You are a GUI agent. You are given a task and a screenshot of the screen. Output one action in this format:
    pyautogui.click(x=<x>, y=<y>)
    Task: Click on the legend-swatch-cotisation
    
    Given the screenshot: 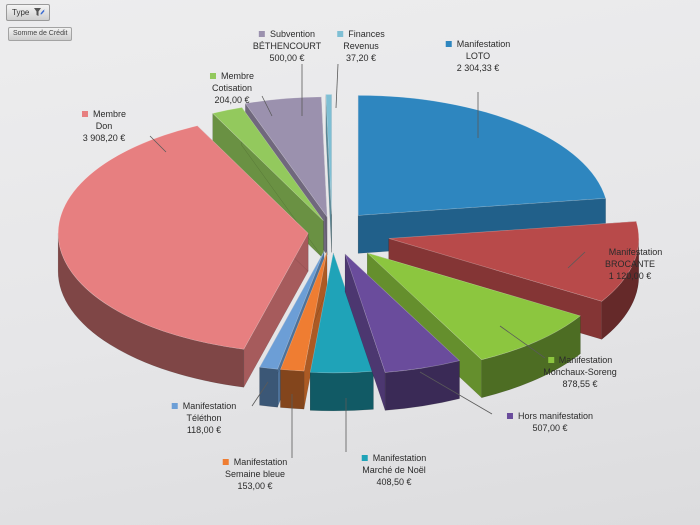 What is the action you would take?
    pyautogui.click(x=212, y=76)
    